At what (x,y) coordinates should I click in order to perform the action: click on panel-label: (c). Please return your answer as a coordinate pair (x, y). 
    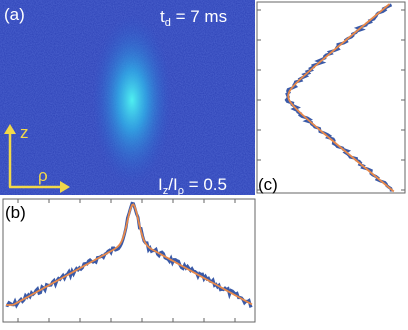
    Looking at the image, I should click on (268, 184).